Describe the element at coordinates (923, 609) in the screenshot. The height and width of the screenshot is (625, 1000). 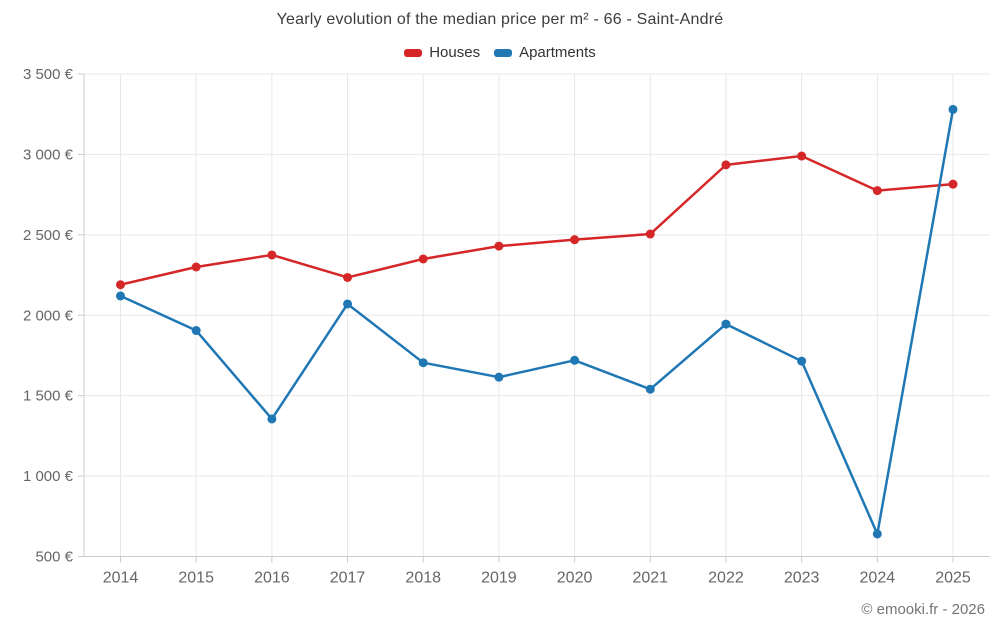
I see `watermark: © emooki.fr - 2026` at that location.